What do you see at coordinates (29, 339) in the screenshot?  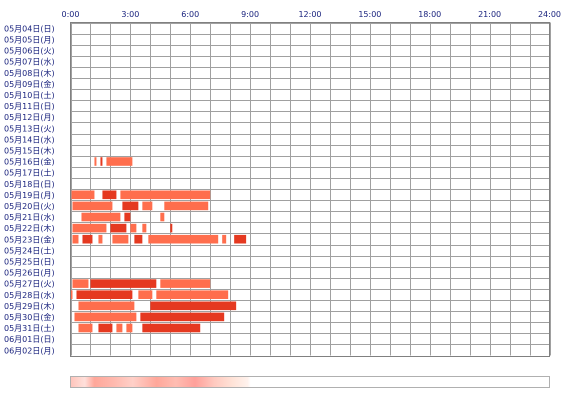 I see `day-label: 06月01日(日)` at bounding box center [29, 339].